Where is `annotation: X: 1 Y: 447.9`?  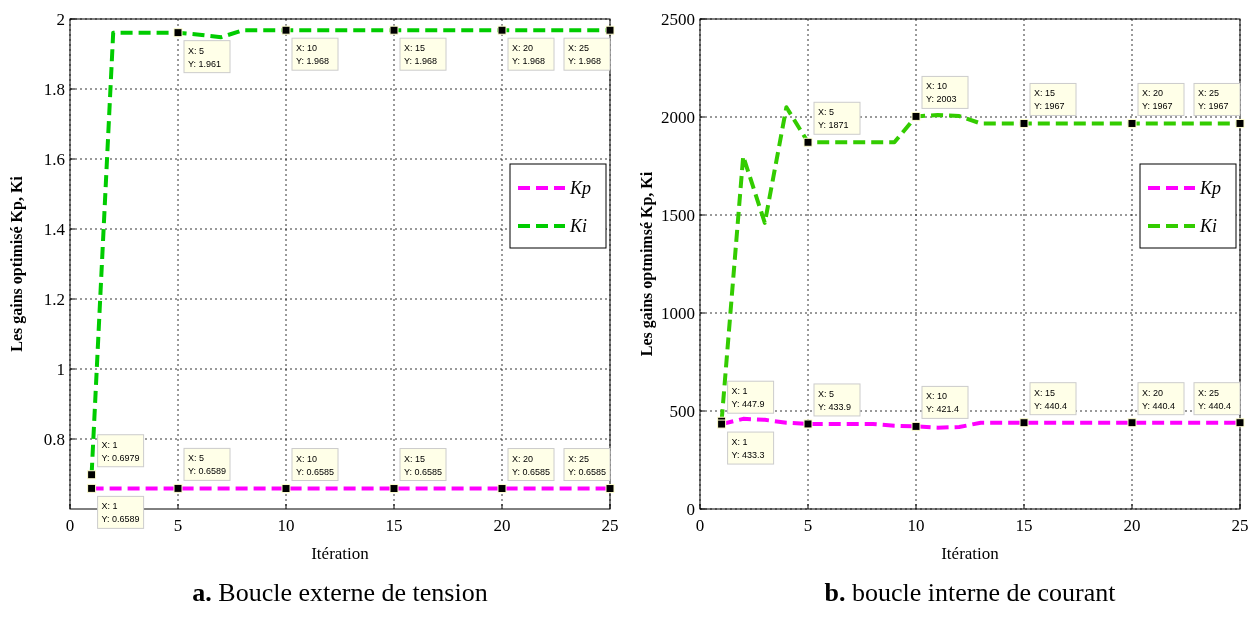 annotation: X: 1 Y: 447.9 is located at coordinates (748, 398).